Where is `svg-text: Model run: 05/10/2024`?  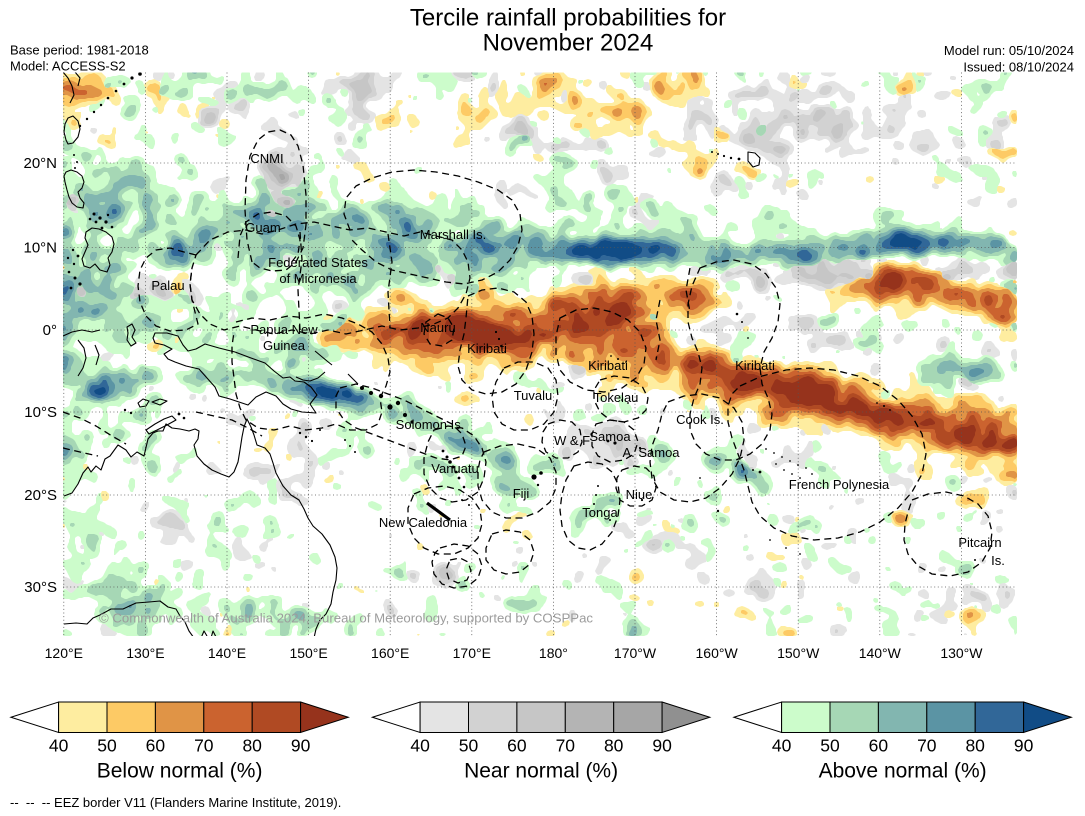 svg-text: Model run: 05/10/2024 is located at coordinates (1009, 50).